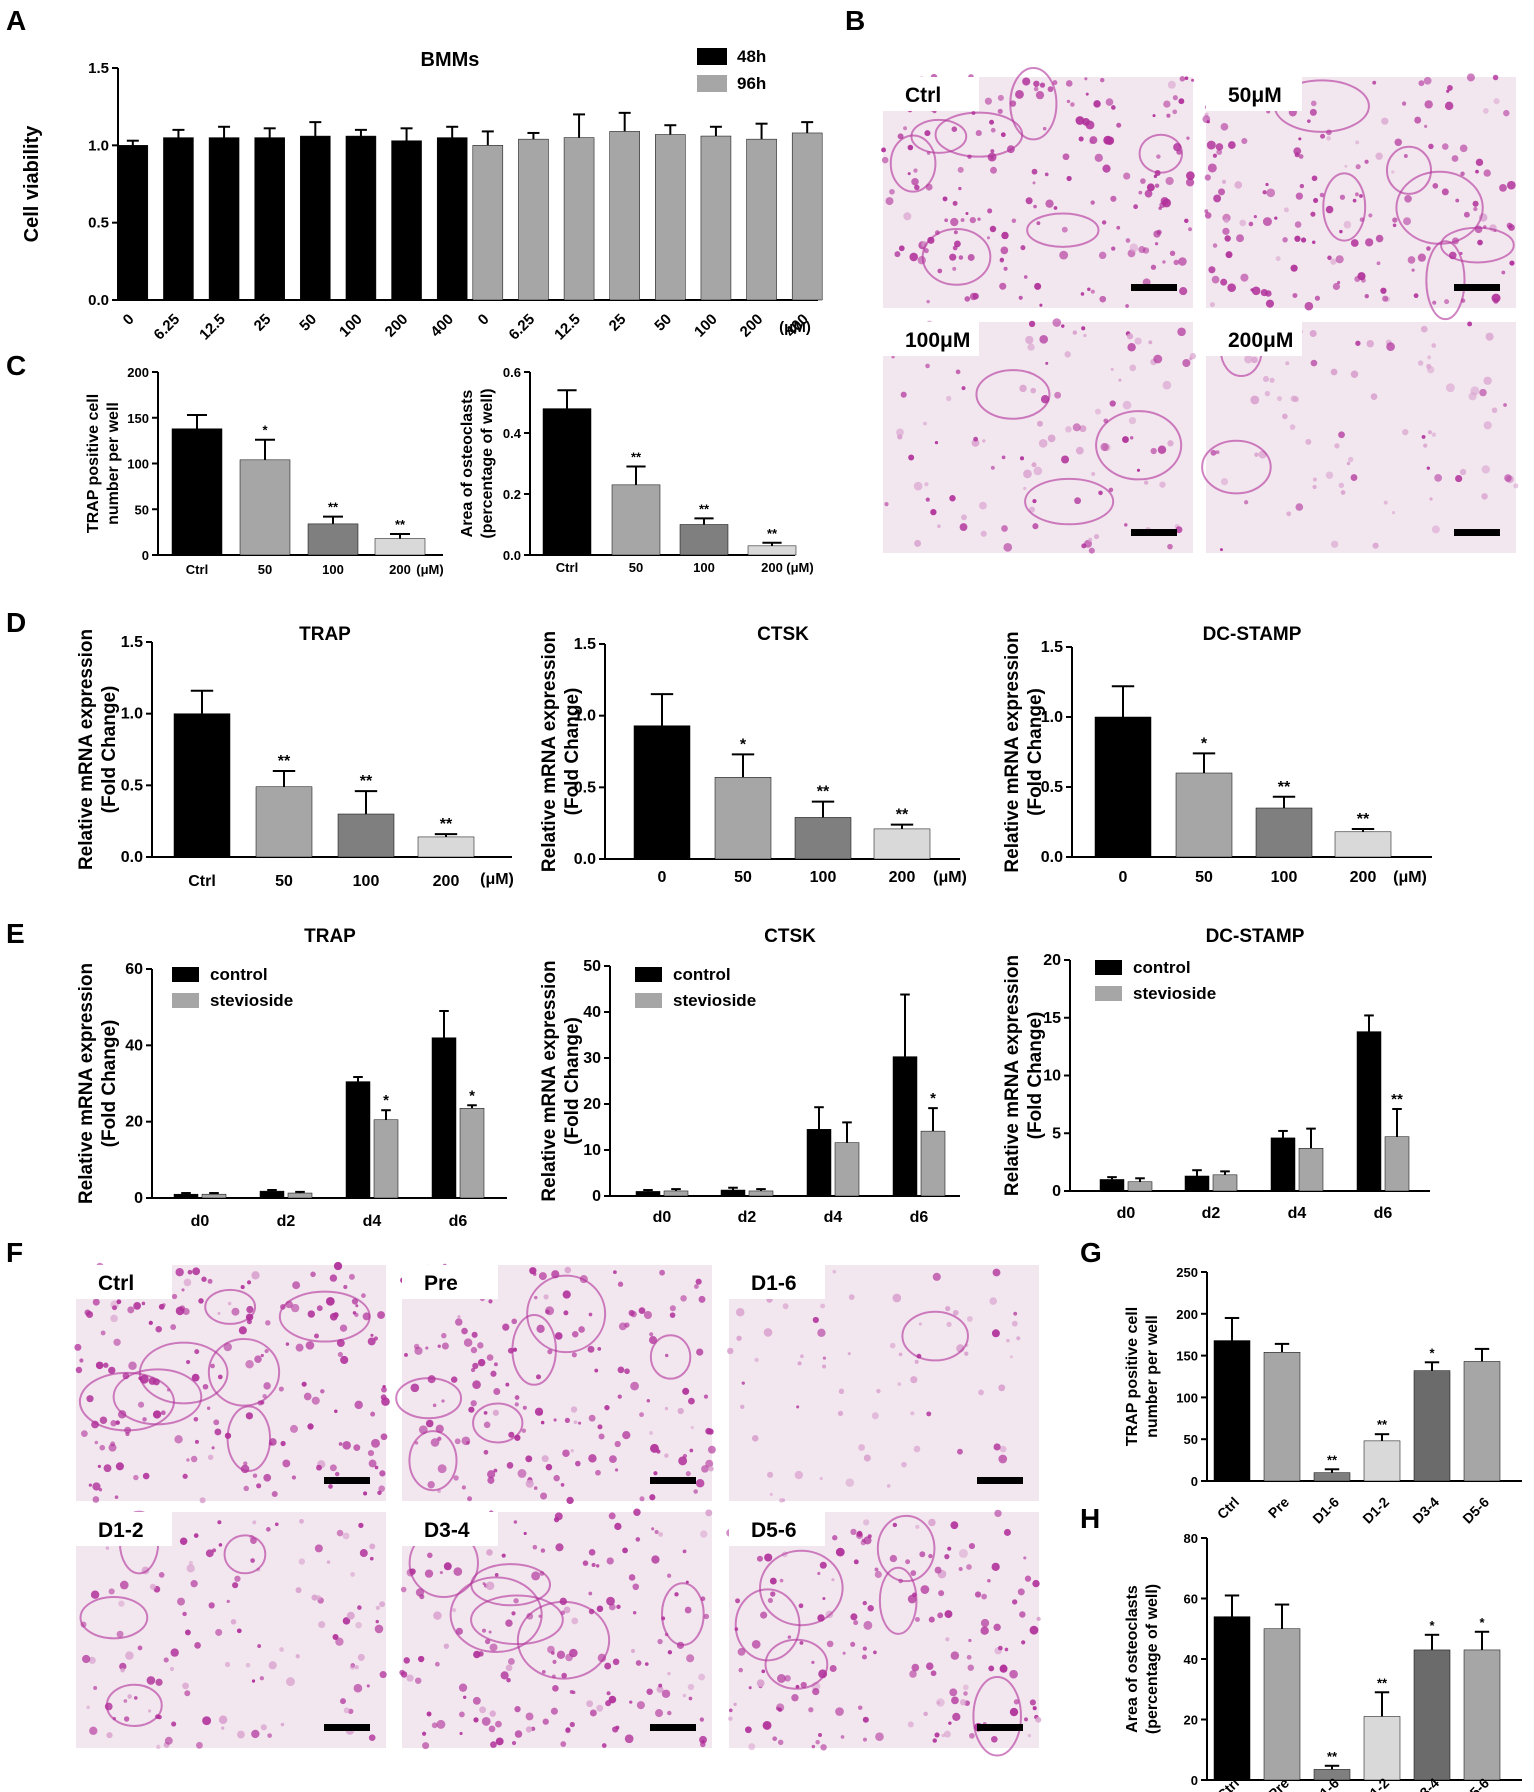 The image size is (1534, 1792). Describe the element at coordinates (386, 1100) in the screenshot. I see `chart-e1-stevioside-significance: *` at that location.